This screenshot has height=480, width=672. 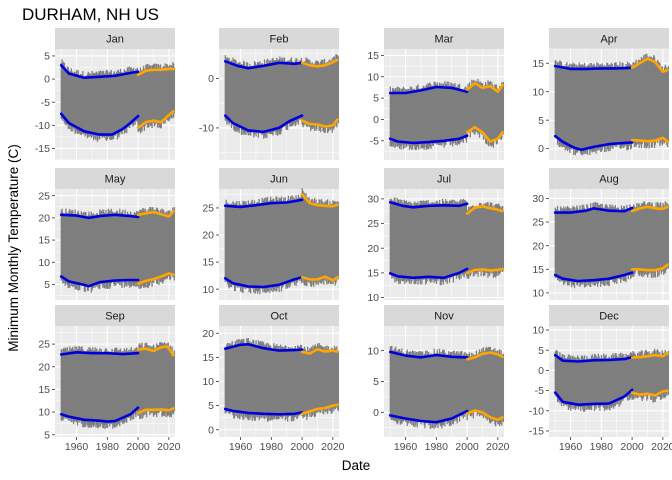 I want to click on y-tick-label-mar: -5, so click(x=374, y=141).